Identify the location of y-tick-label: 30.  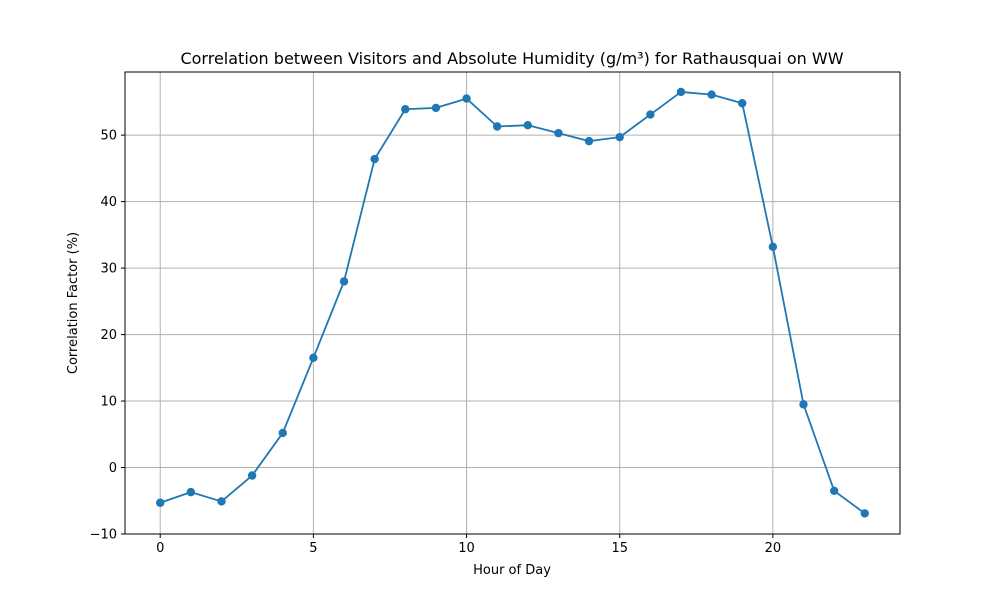
(108, 269).